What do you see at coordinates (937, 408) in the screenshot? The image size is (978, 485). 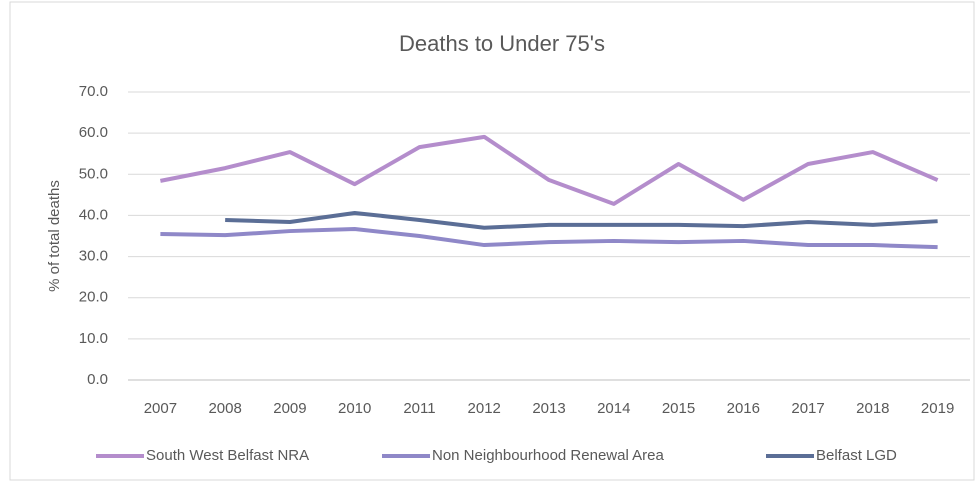 I see `x-tick-label: 2019` at bounding box center [937, 408].